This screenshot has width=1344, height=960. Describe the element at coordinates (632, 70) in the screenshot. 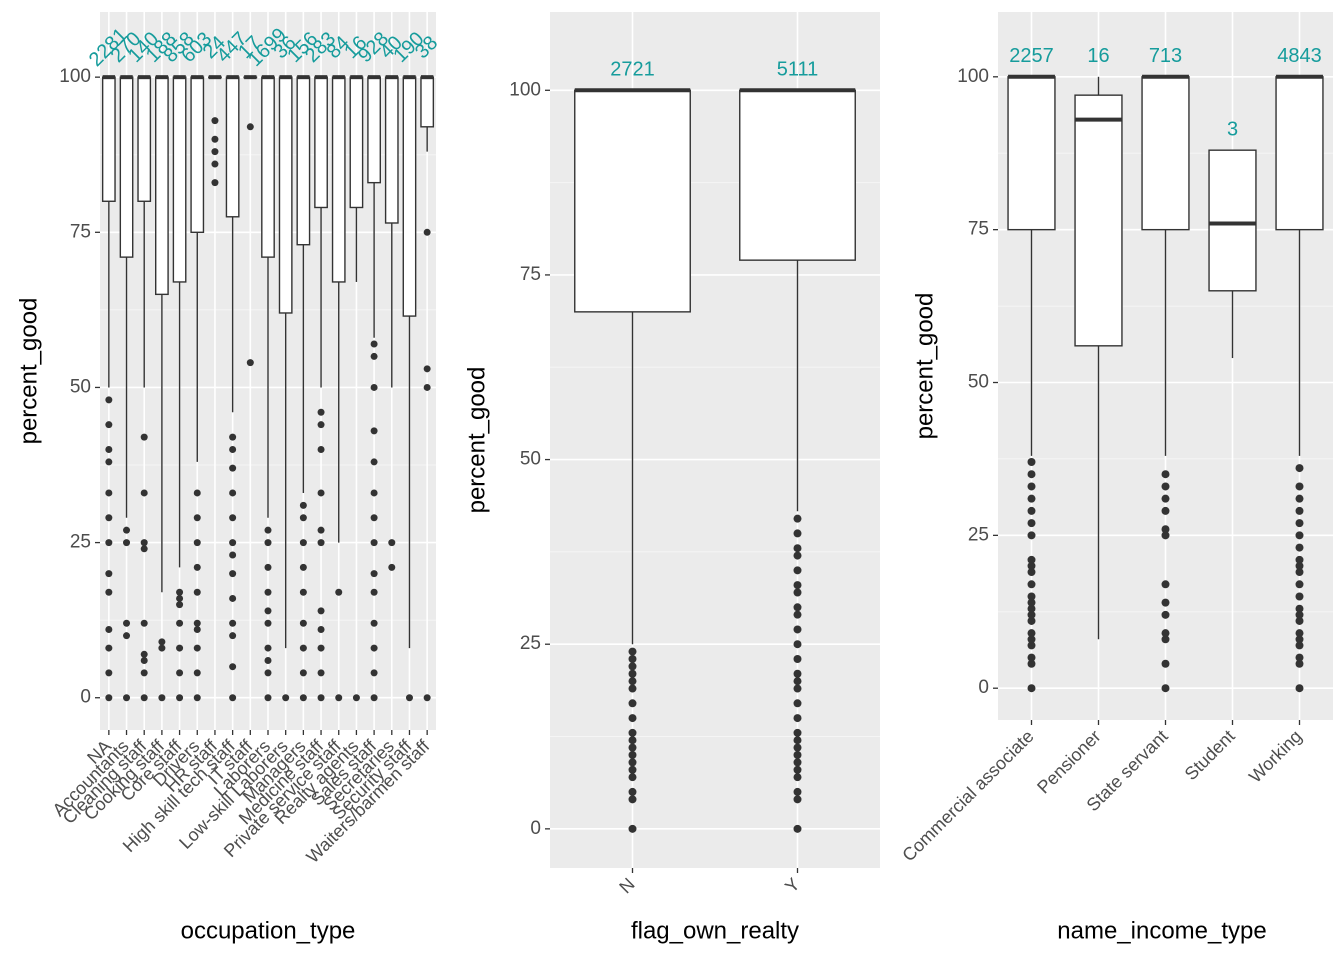

I see `count-label: 2721` at that location.